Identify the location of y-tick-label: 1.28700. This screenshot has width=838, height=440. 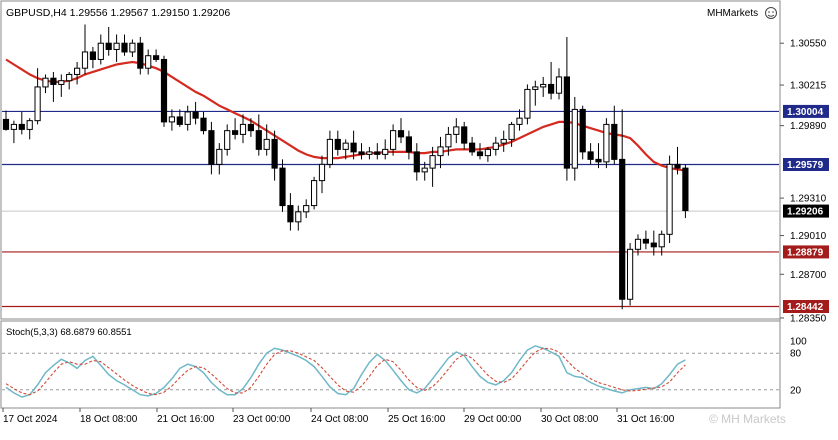
(808, 275).